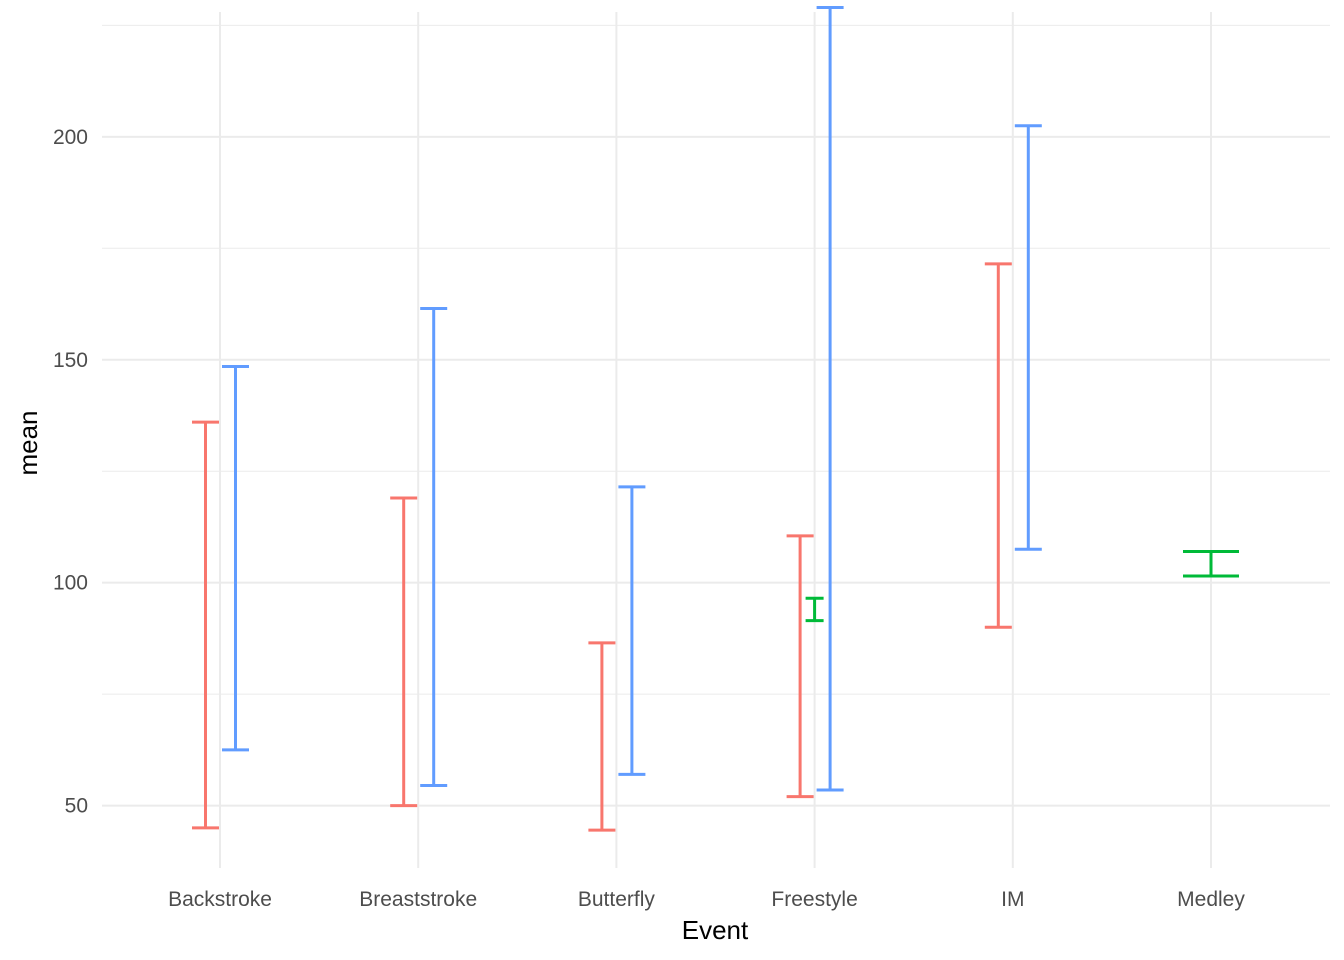  What do you see at coordinates (70, 137) in the screenshot?
I see `y-tick-label: 200` at bounding box center [70, 137].